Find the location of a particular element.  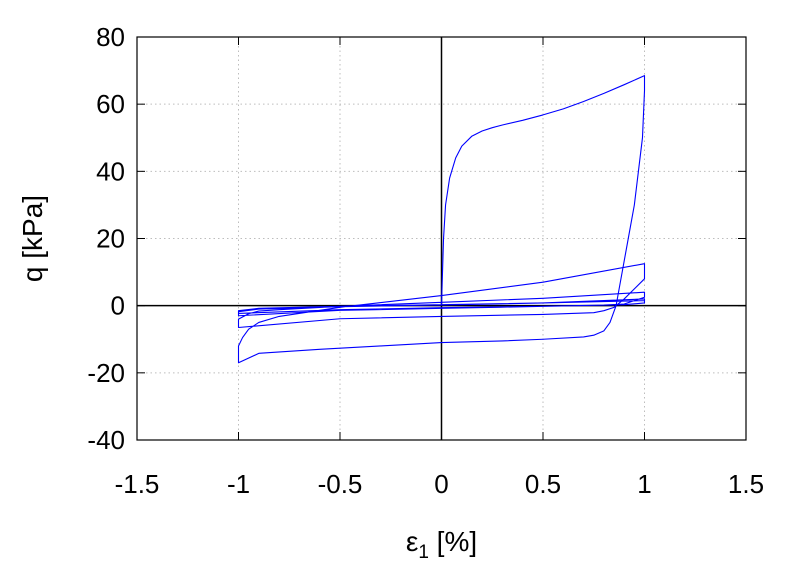

y-tick-label: -40 is located at coordinates (106, 440).